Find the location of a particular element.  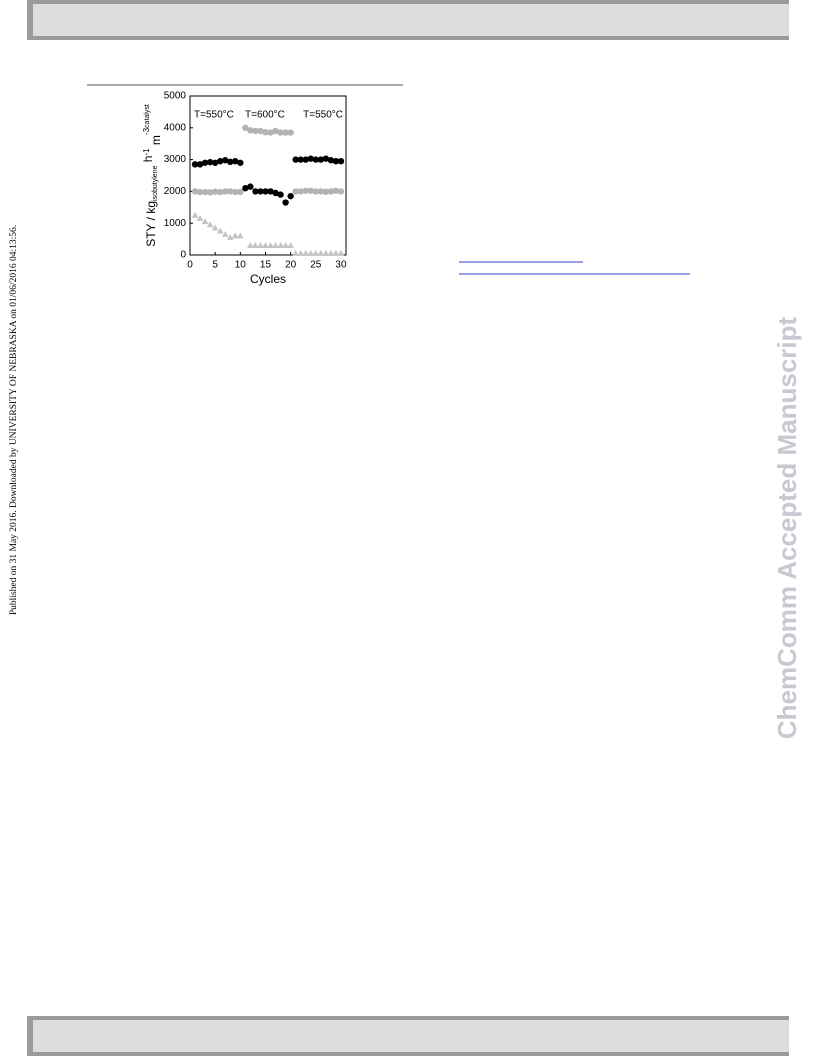

y-tick-label: 4000 is located at coordinates (175, 127).